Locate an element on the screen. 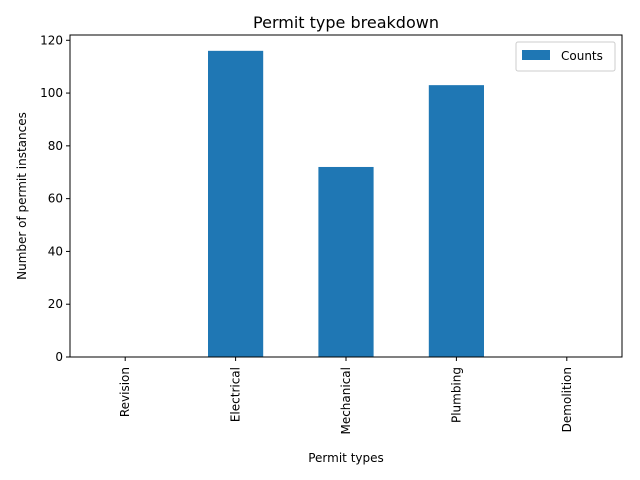  y-tick-label: 20 is located at coordinates (55, 304).